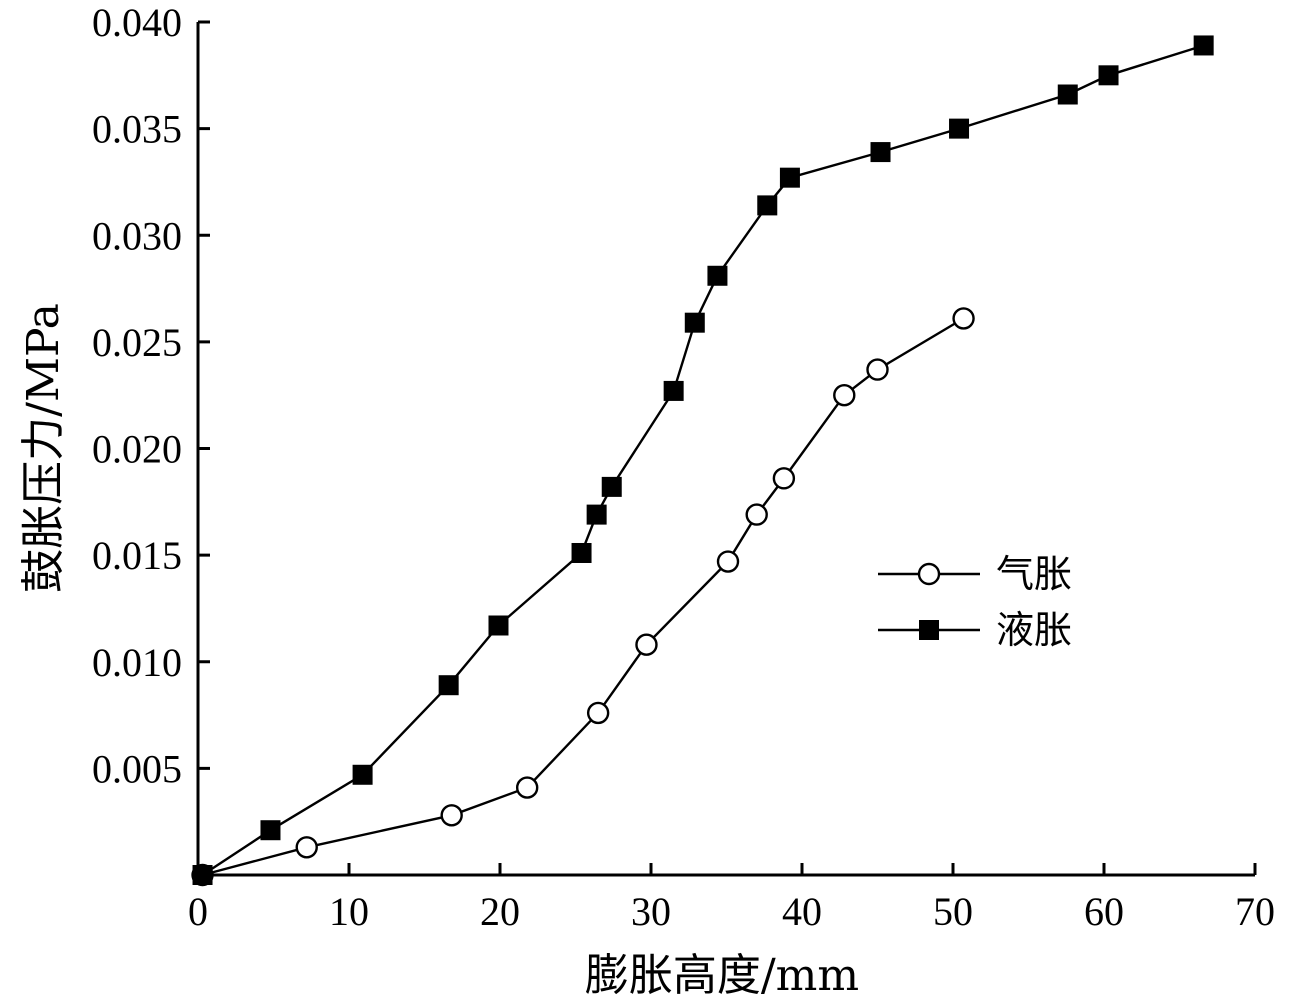 The width and height of the screenshot is (1290, 1007). Describe the element at coordinates (137, 662) in the screenshot. I see `y-tick-label: 0.010` at that location.